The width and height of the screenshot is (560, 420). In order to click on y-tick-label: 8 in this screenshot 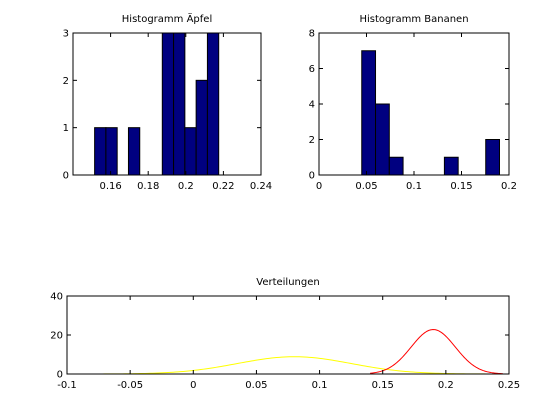, I will do `click(312, 34)`.